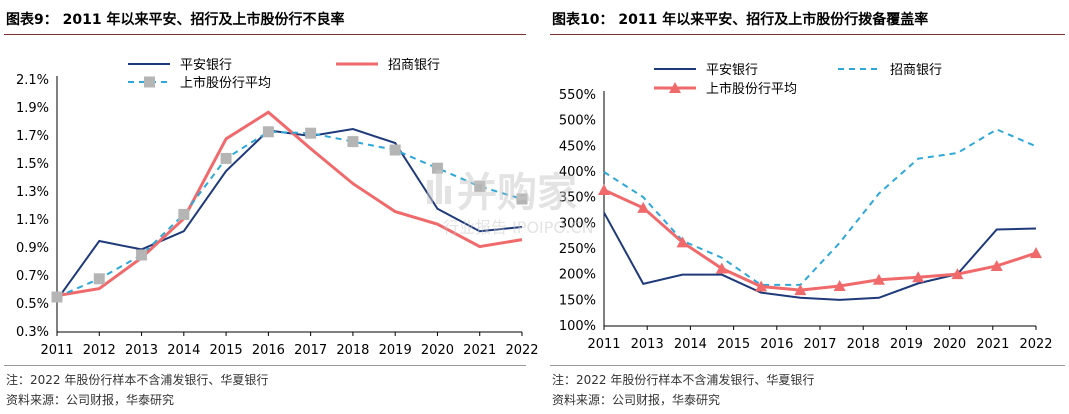  I want to click on x-tick-label: 2016, so click(776, 344).